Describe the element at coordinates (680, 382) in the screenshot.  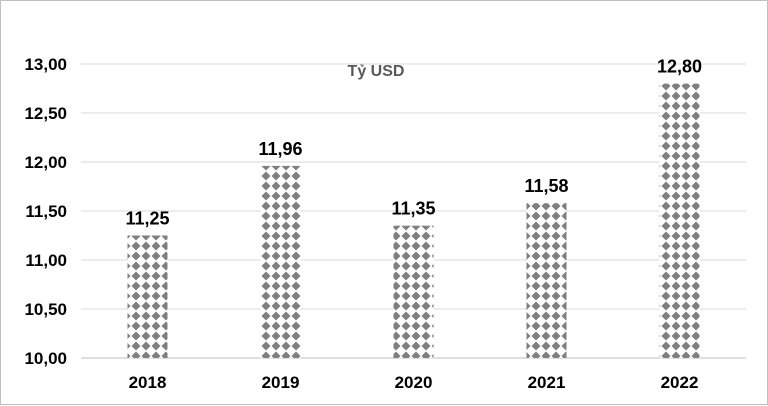
I see `x-tick-label-2022: 2022` at that location.